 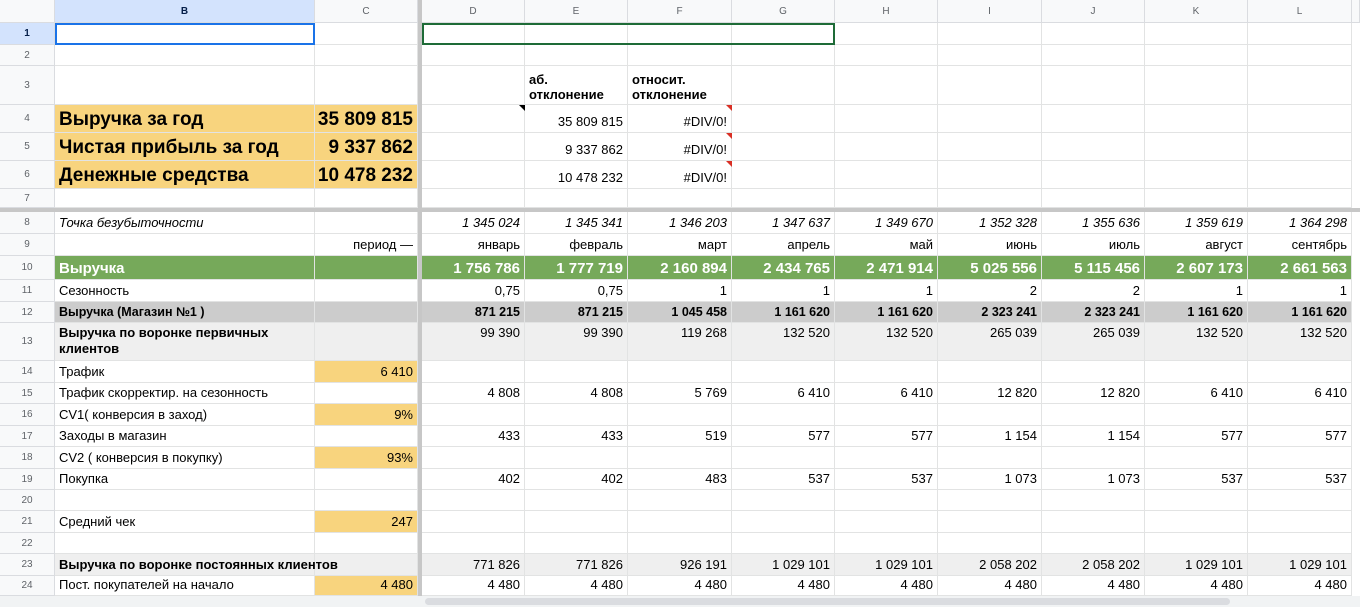 I want to click on row-header: 3, so click(x=27, y=85).